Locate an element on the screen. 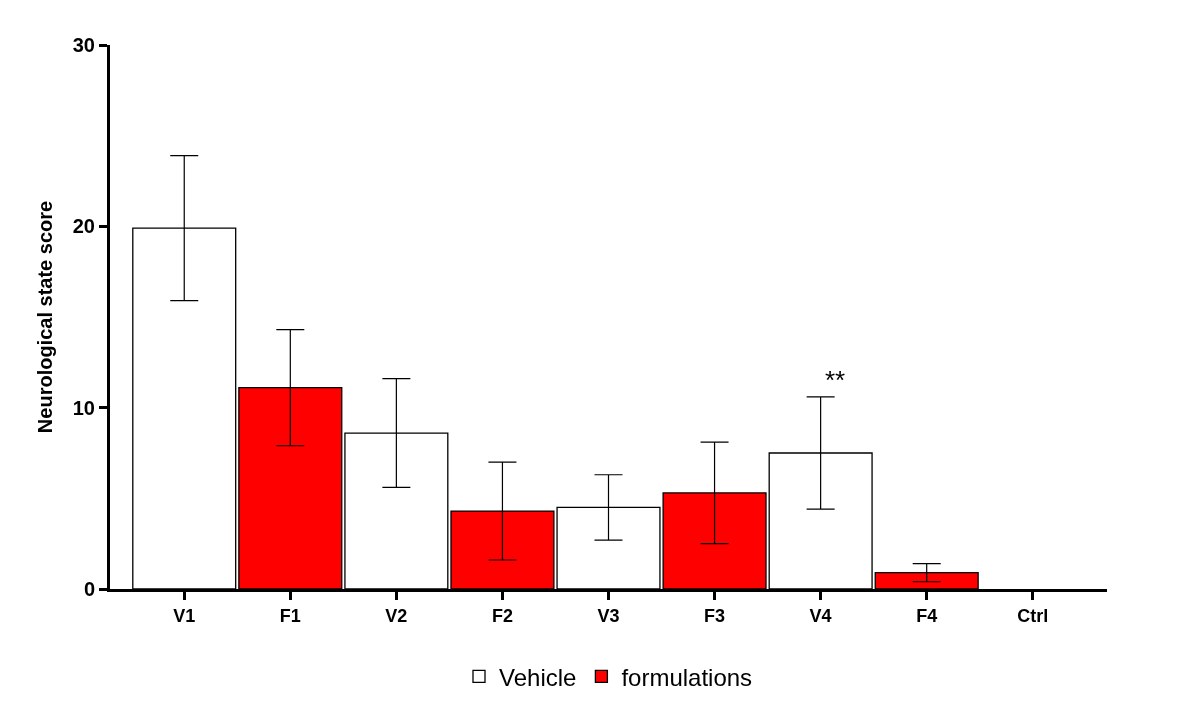 The height and width of the screenshot is (711, 1177). x-tick-label: Ctrl is located at coordinates (1033, 615).